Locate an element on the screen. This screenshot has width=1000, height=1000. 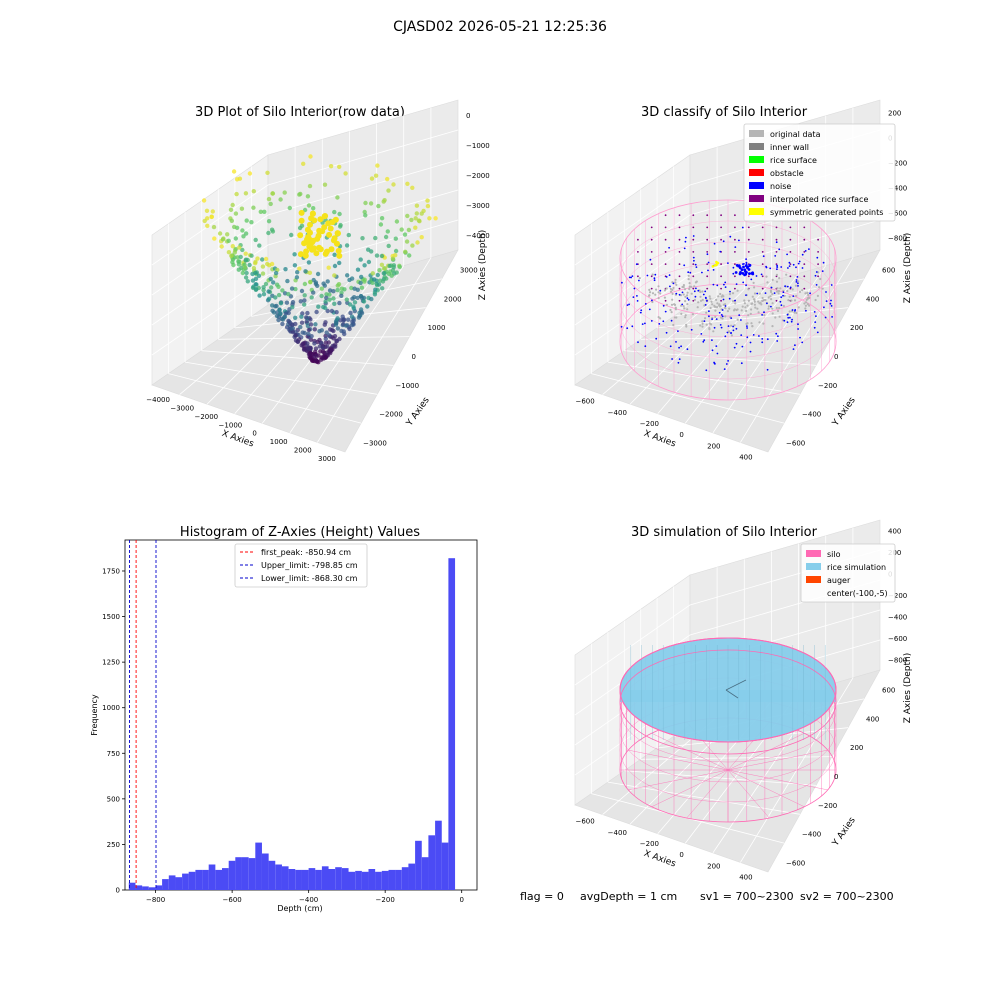
classify-legend-label: noise is located at coordinates (780, 186).